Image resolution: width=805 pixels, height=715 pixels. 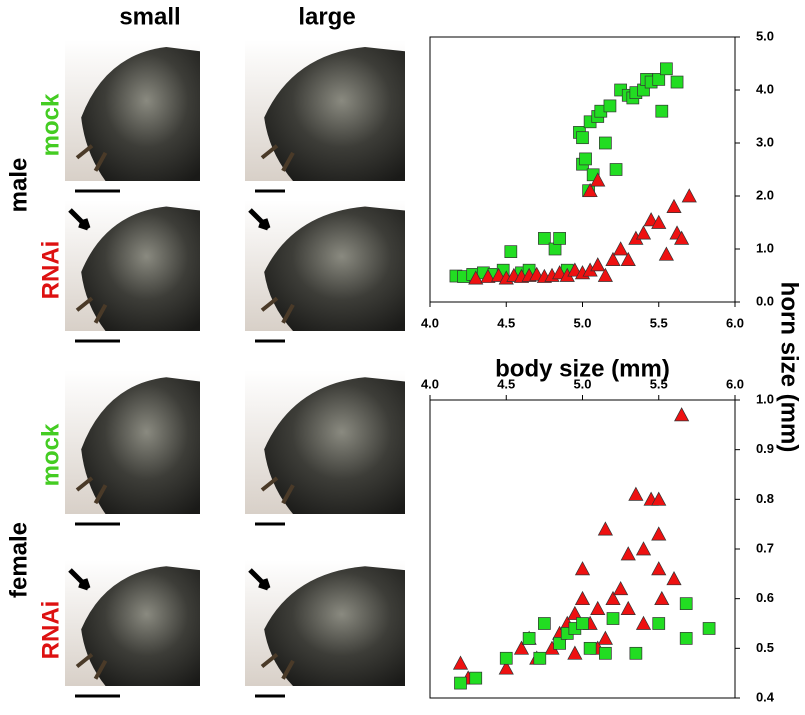 I want to click on x-tick-label: 6.0, so click(x=735, y=322).